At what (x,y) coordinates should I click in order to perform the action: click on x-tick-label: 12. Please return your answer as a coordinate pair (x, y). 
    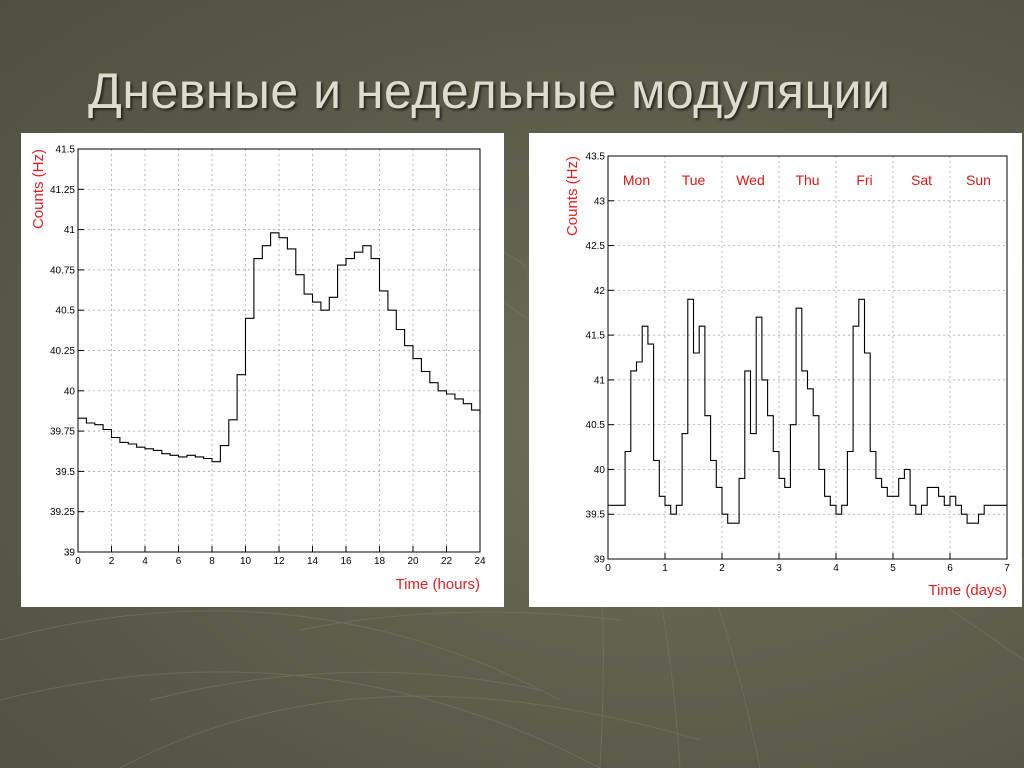
    Looking at the image, I should click on (279, 561).